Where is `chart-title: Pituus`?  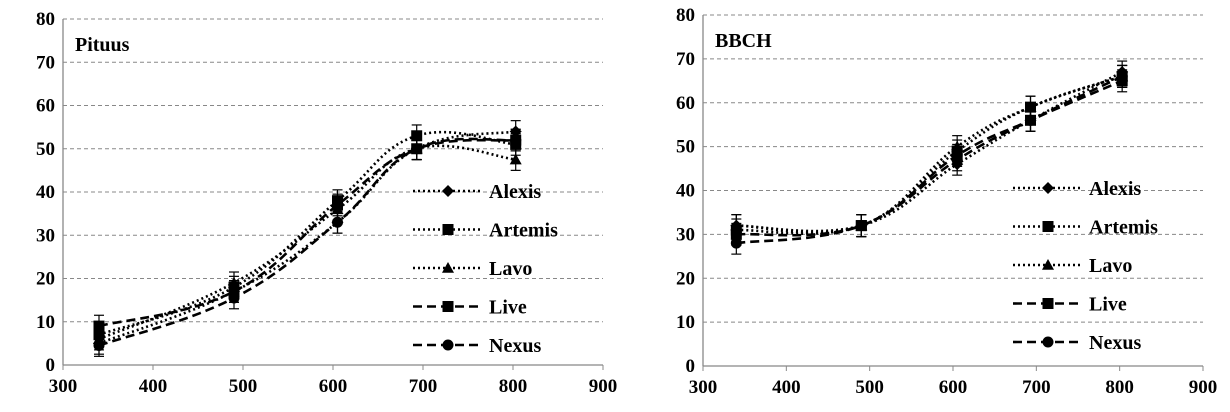
chart-title: Pituus is located at coordinates (102, 45).